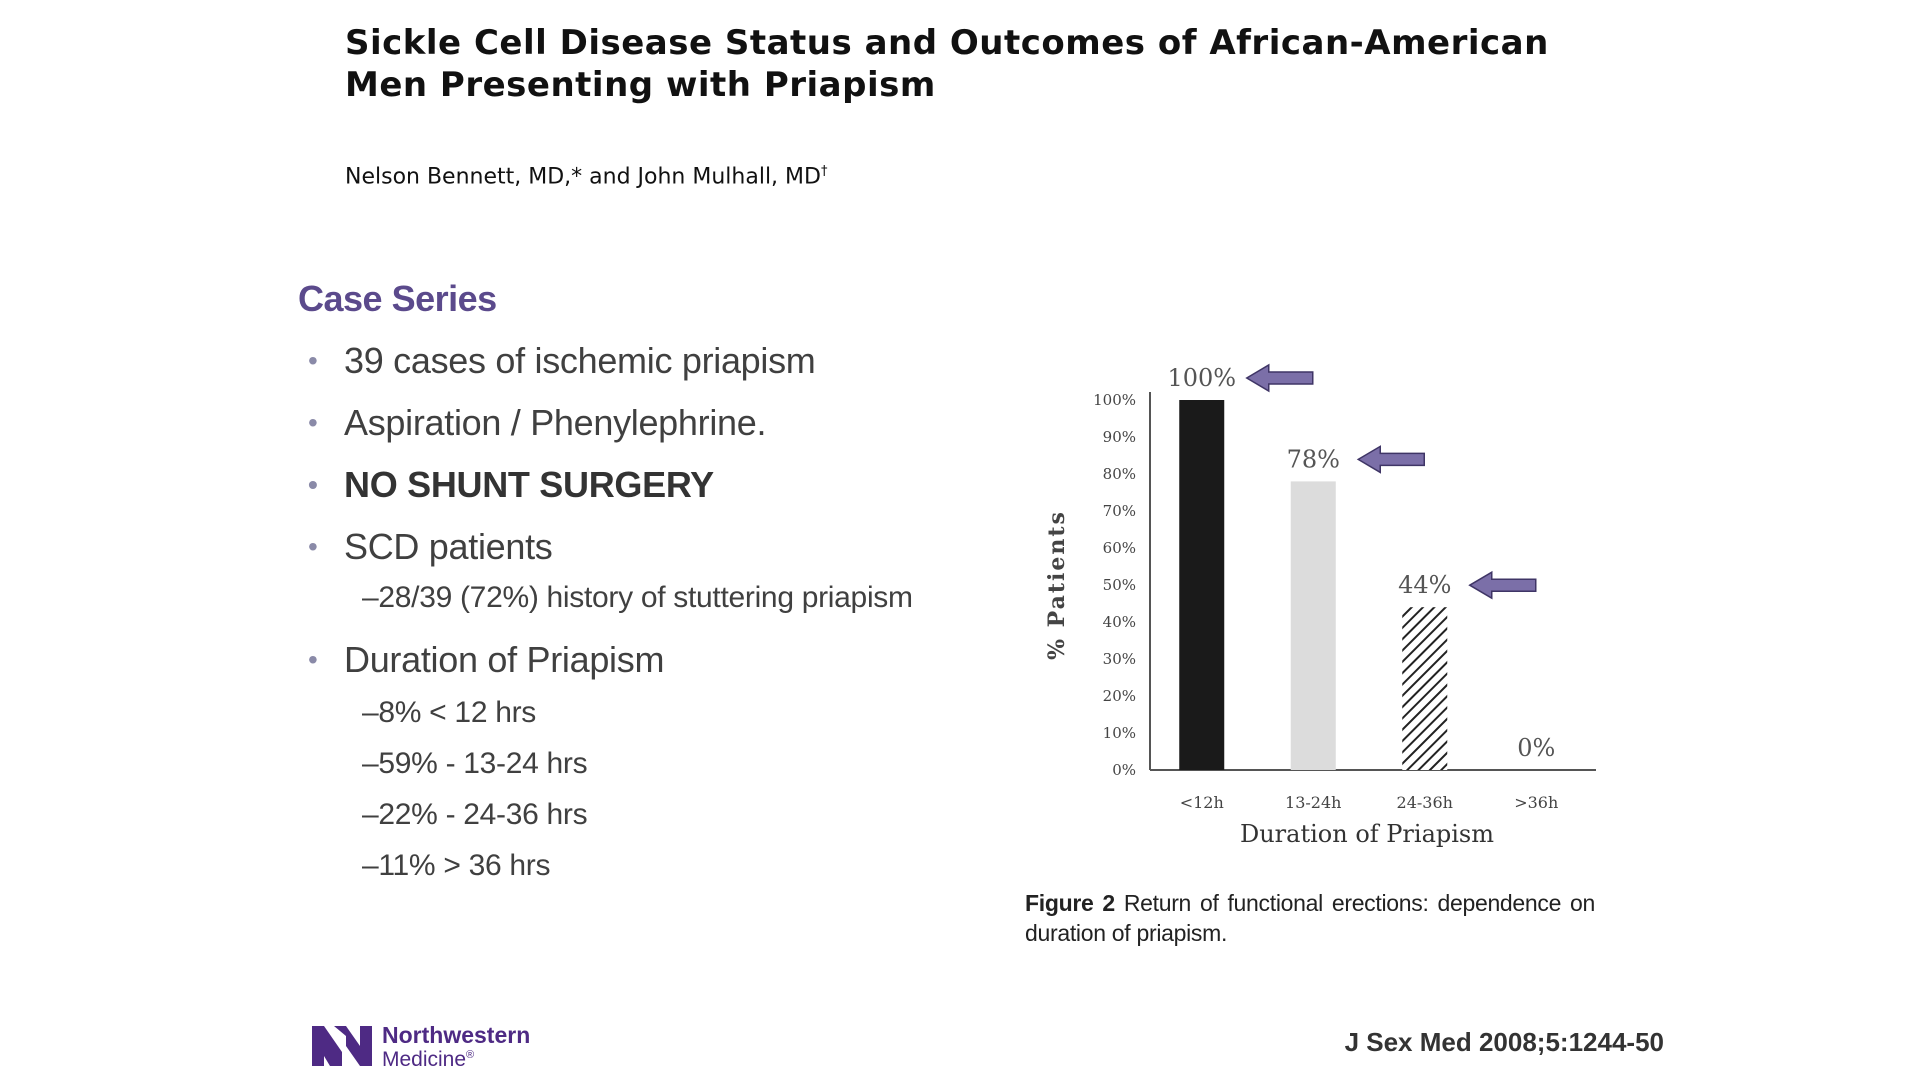  Describe the element at coordinates (1425, 802) in the screenshot. I see `x-tick-label: 24-36h` at that location.